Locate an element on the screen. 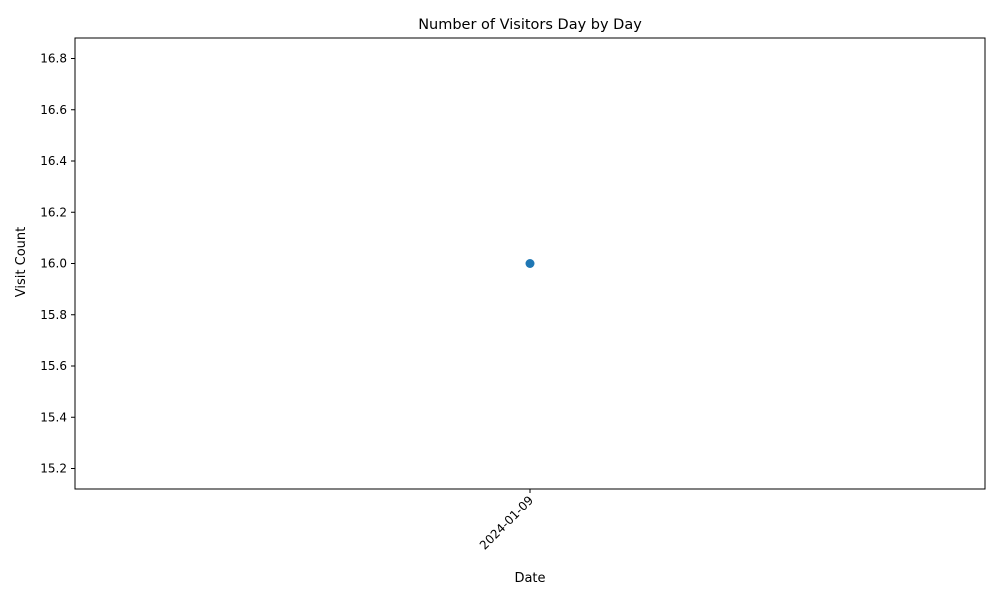 The width and height of the screenshot is (1000, 604). y-tick-label: 16.8 is located at coordinates (53, 59).